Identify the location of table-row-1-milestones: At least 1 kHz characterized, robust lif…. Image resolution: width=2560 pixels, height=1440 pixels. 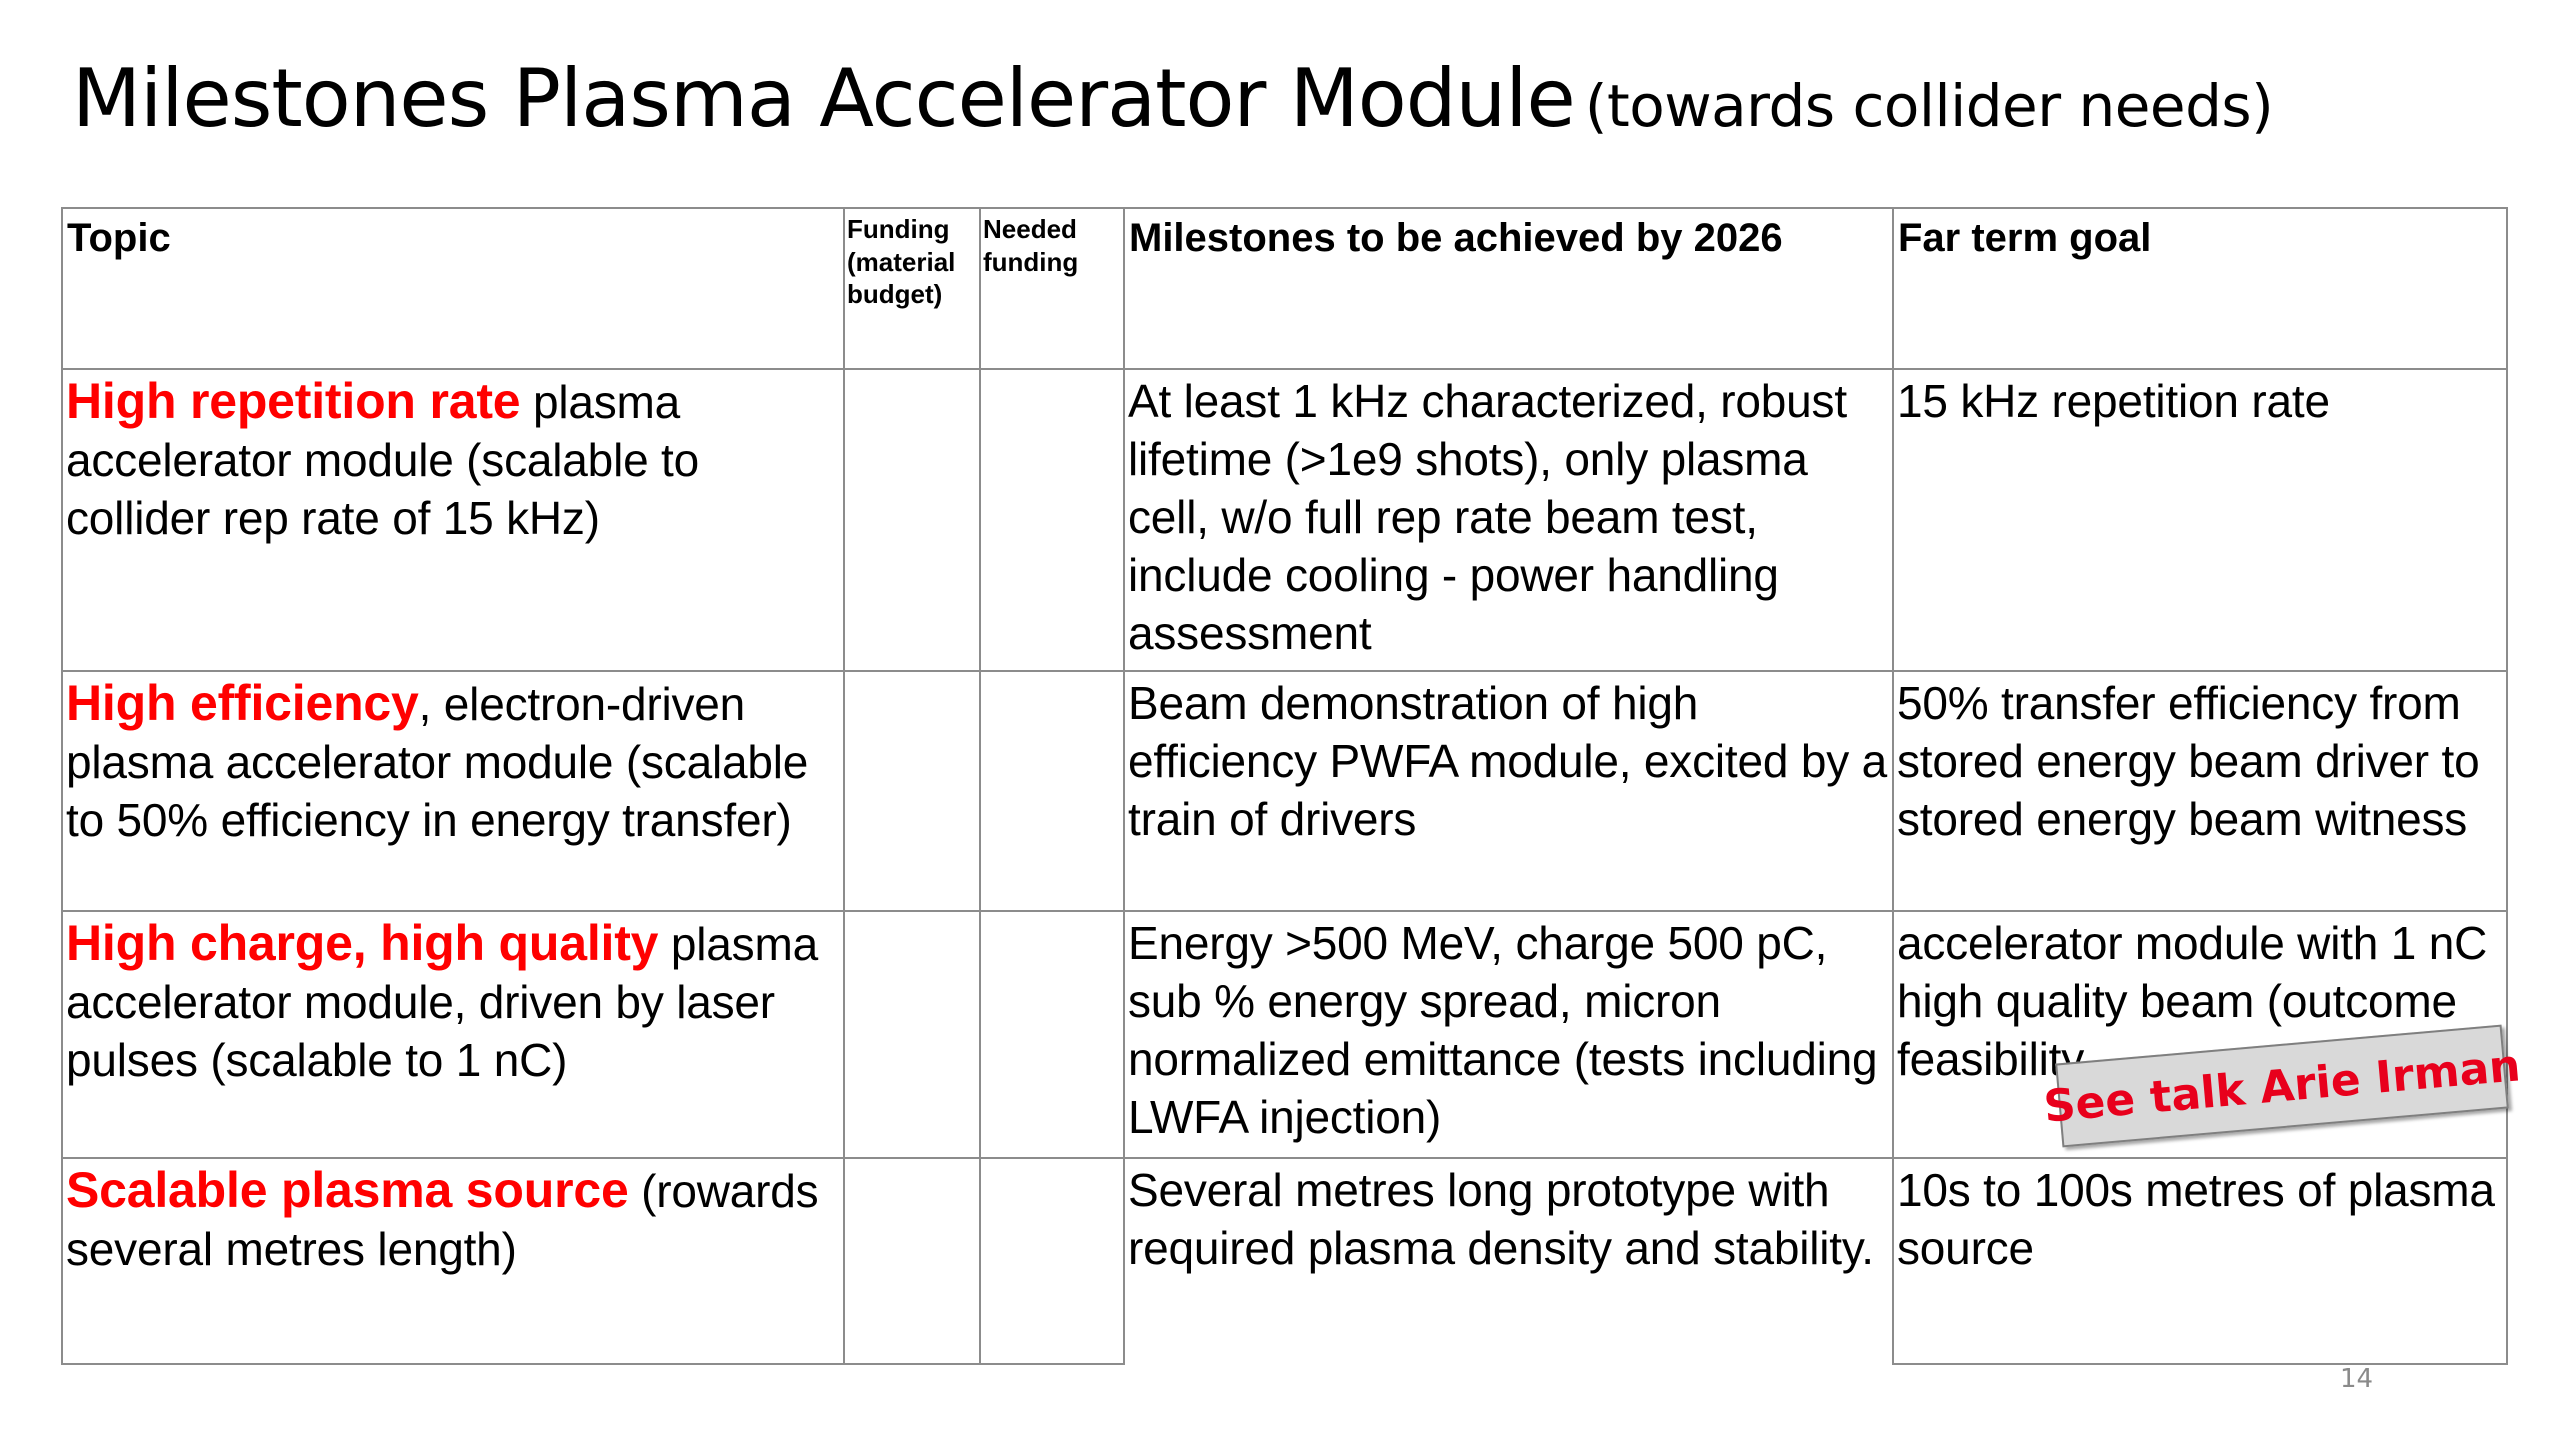
(1487, 517).